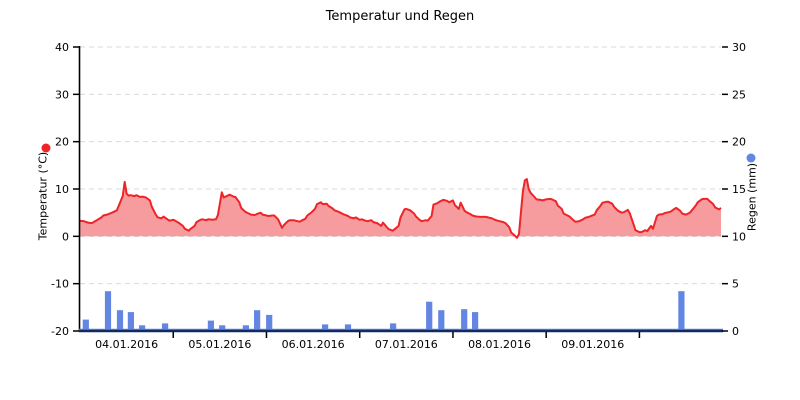 Image resolution: width=800 pixels, height=400 pixels. I want to click on right-tick-label: 30, so click(739, 47).